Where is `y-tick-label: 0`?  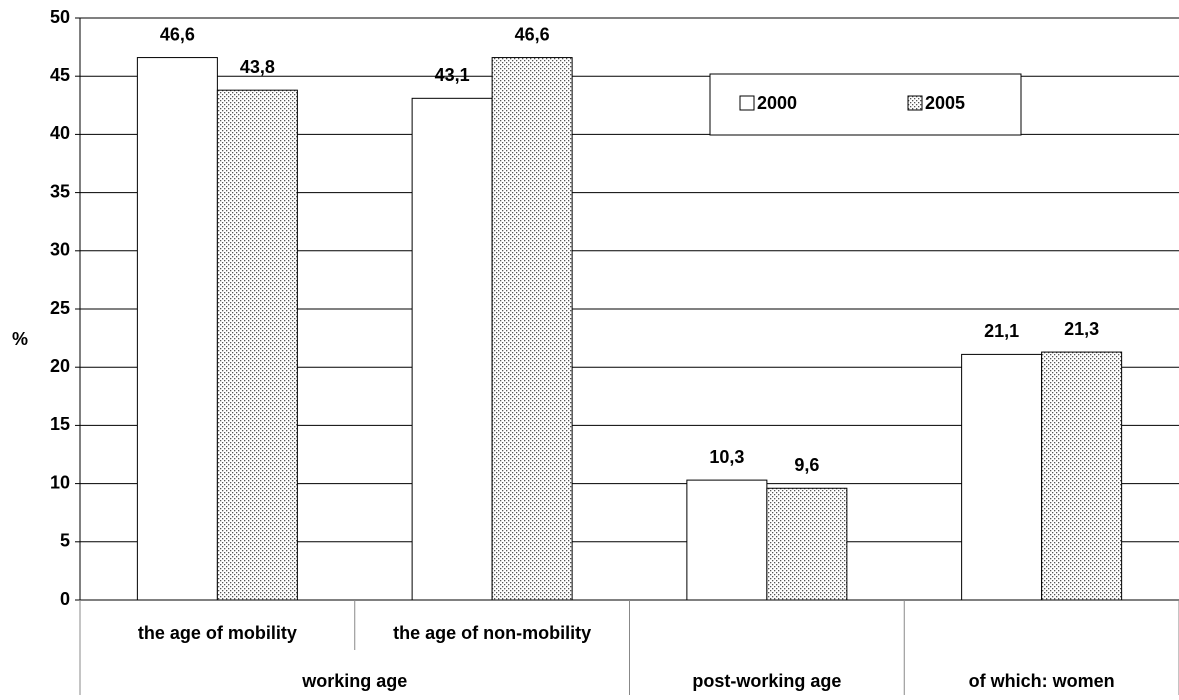
y-tick-label: 0 is located at coordinates (65, 599).